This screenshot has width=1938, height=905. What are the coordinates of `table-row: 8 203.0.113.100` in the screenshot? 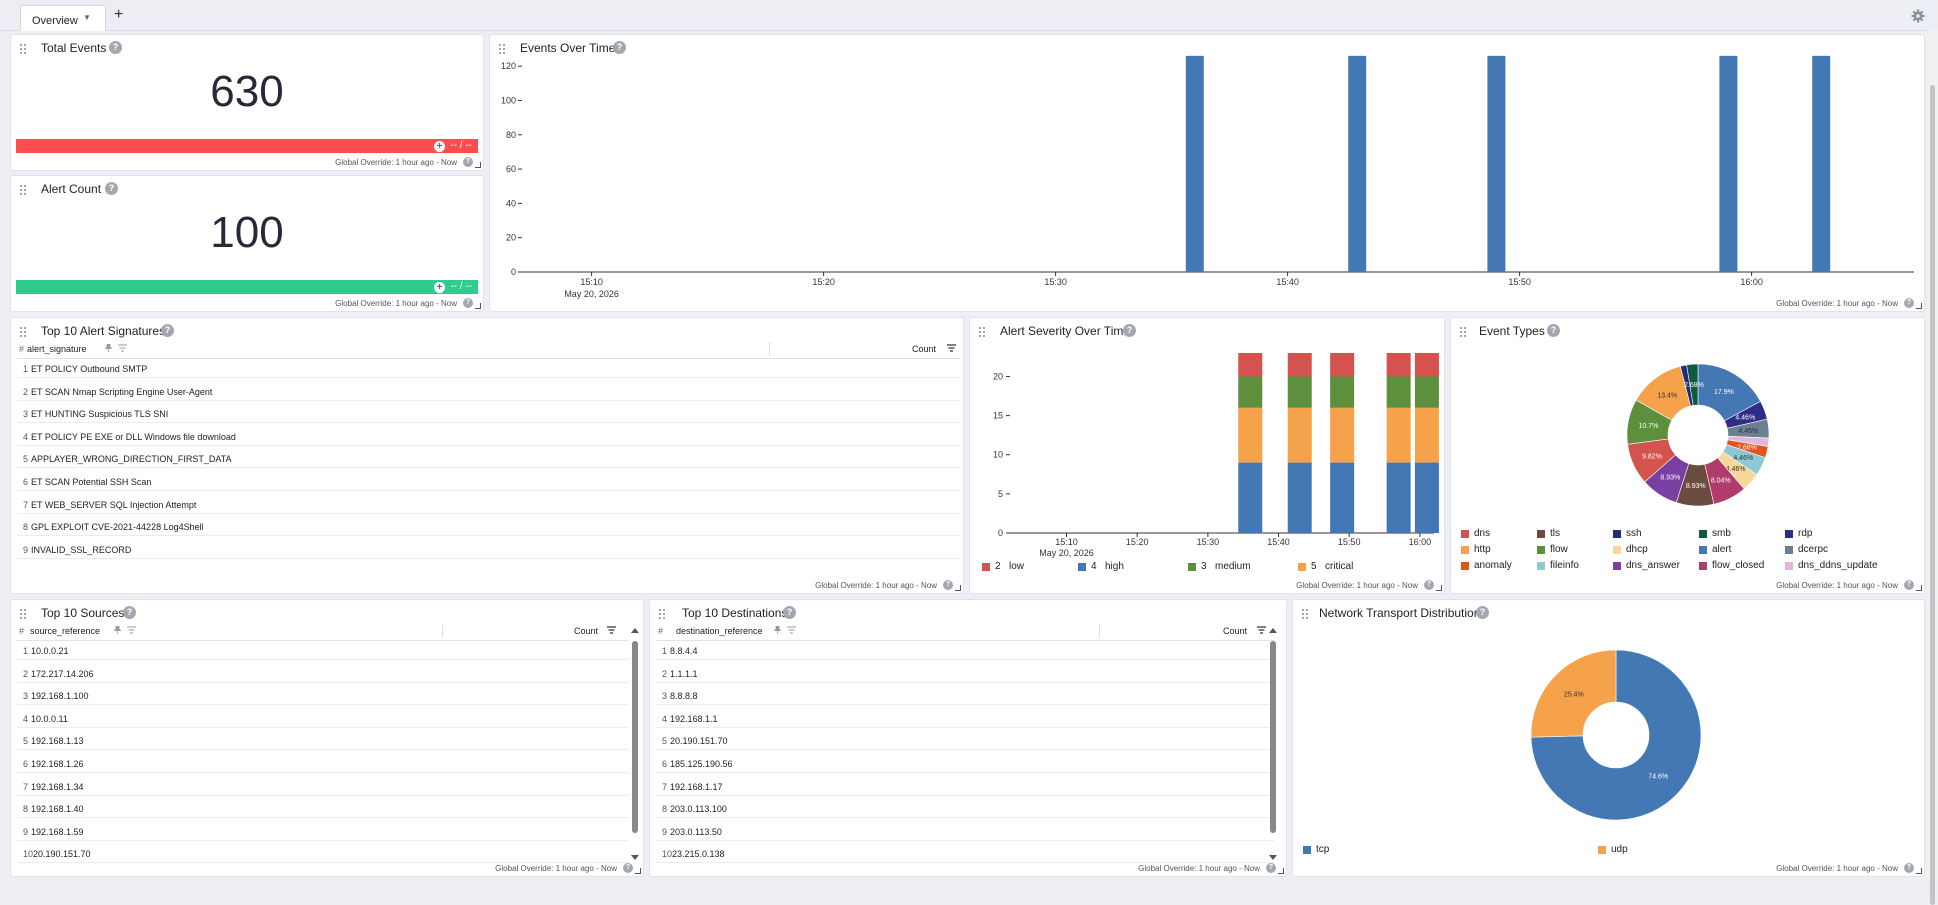 It's located at (965, 809).